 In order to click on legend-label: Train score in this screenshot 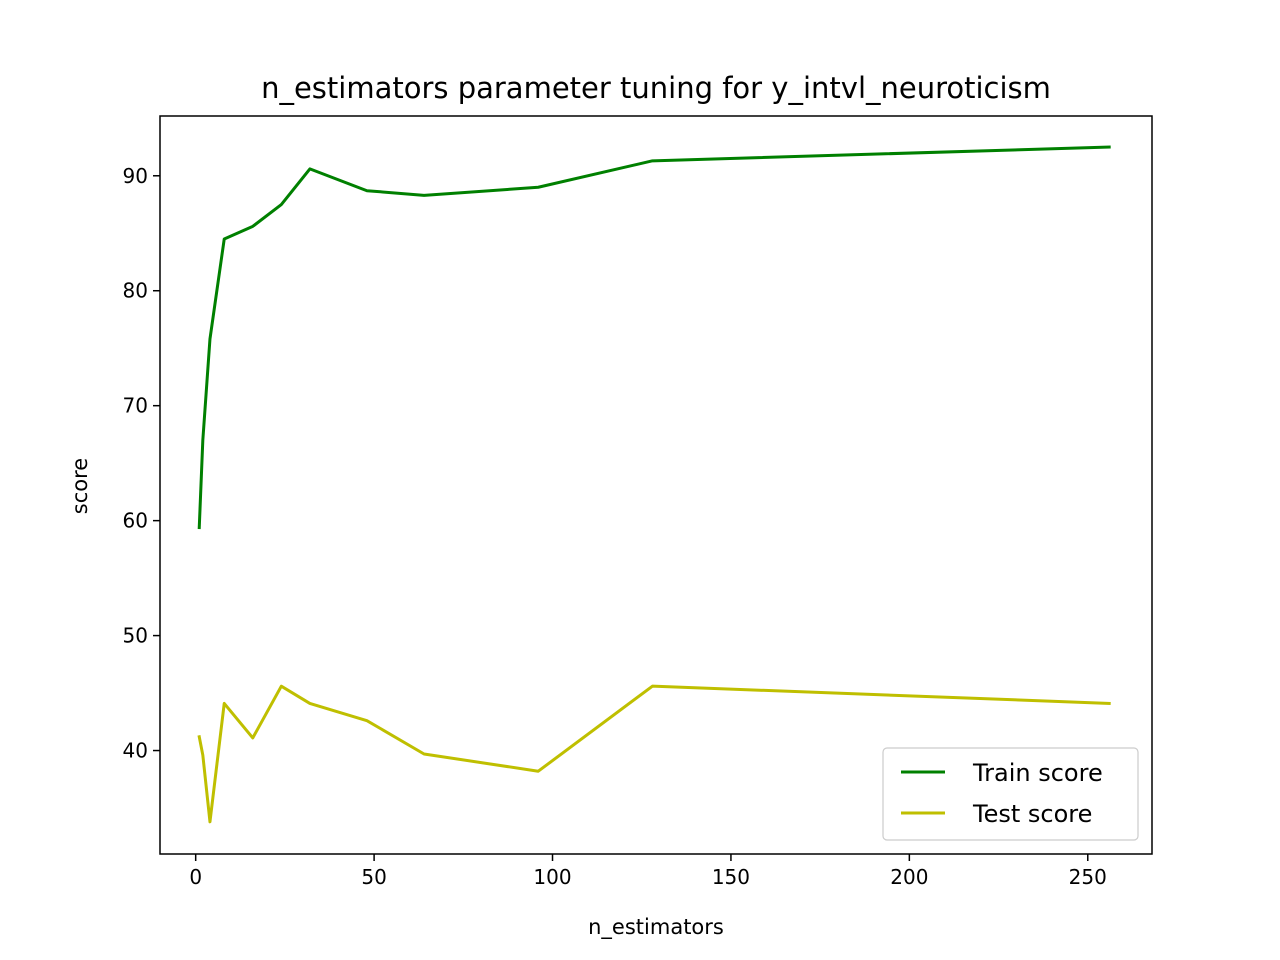, I will do `click(1037, 773)`.